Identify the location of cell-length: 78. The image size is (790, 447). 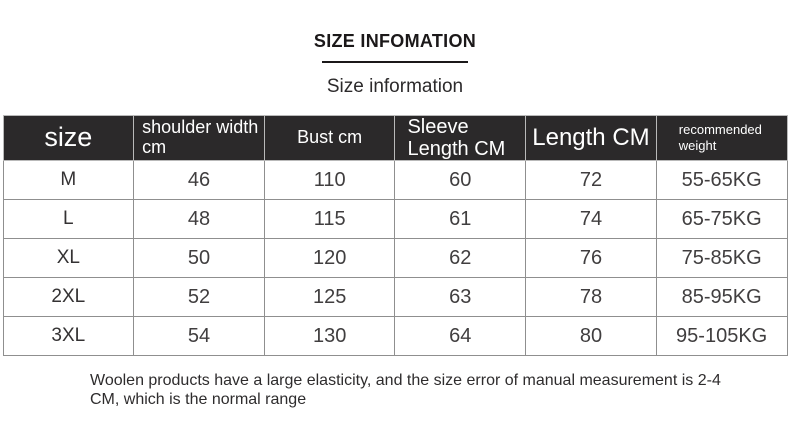
(591, 297).